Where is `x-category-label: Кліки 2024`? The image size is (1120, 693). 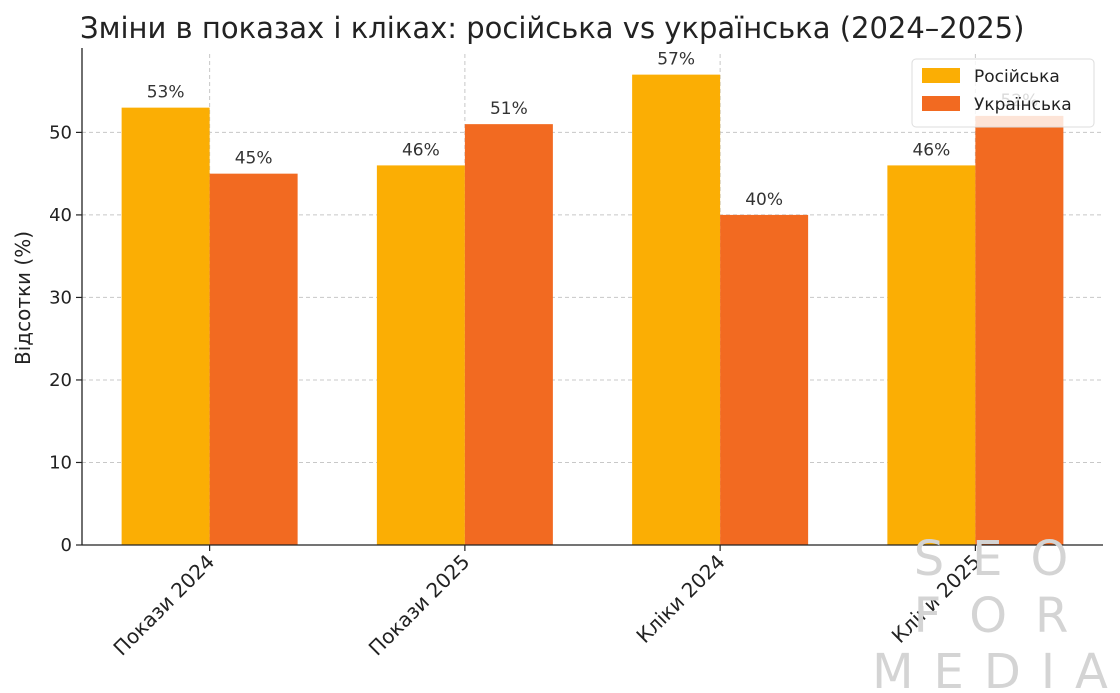 x-category-label: Кліки 2024 is located at coordinates (680, 599).